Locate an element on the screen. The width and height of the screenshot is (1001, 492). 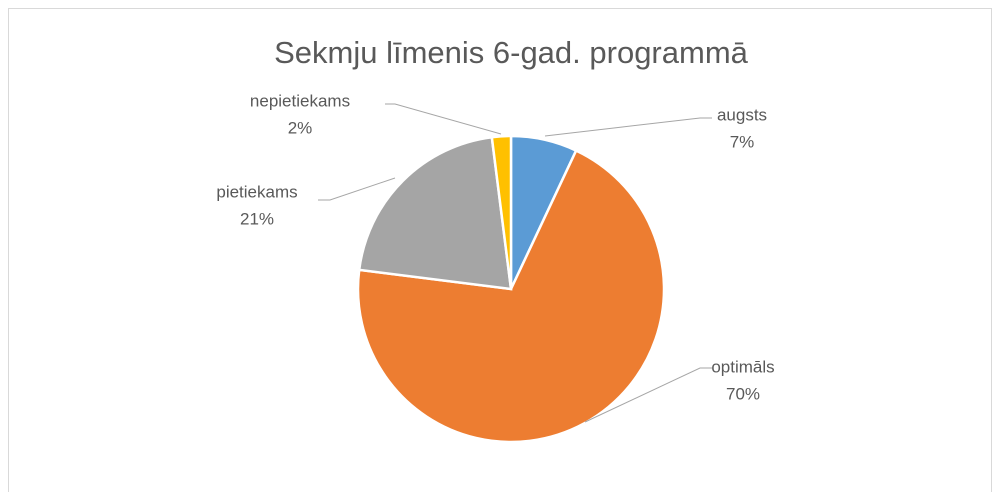
value-label: 2% is located at coordinates (300, 127).